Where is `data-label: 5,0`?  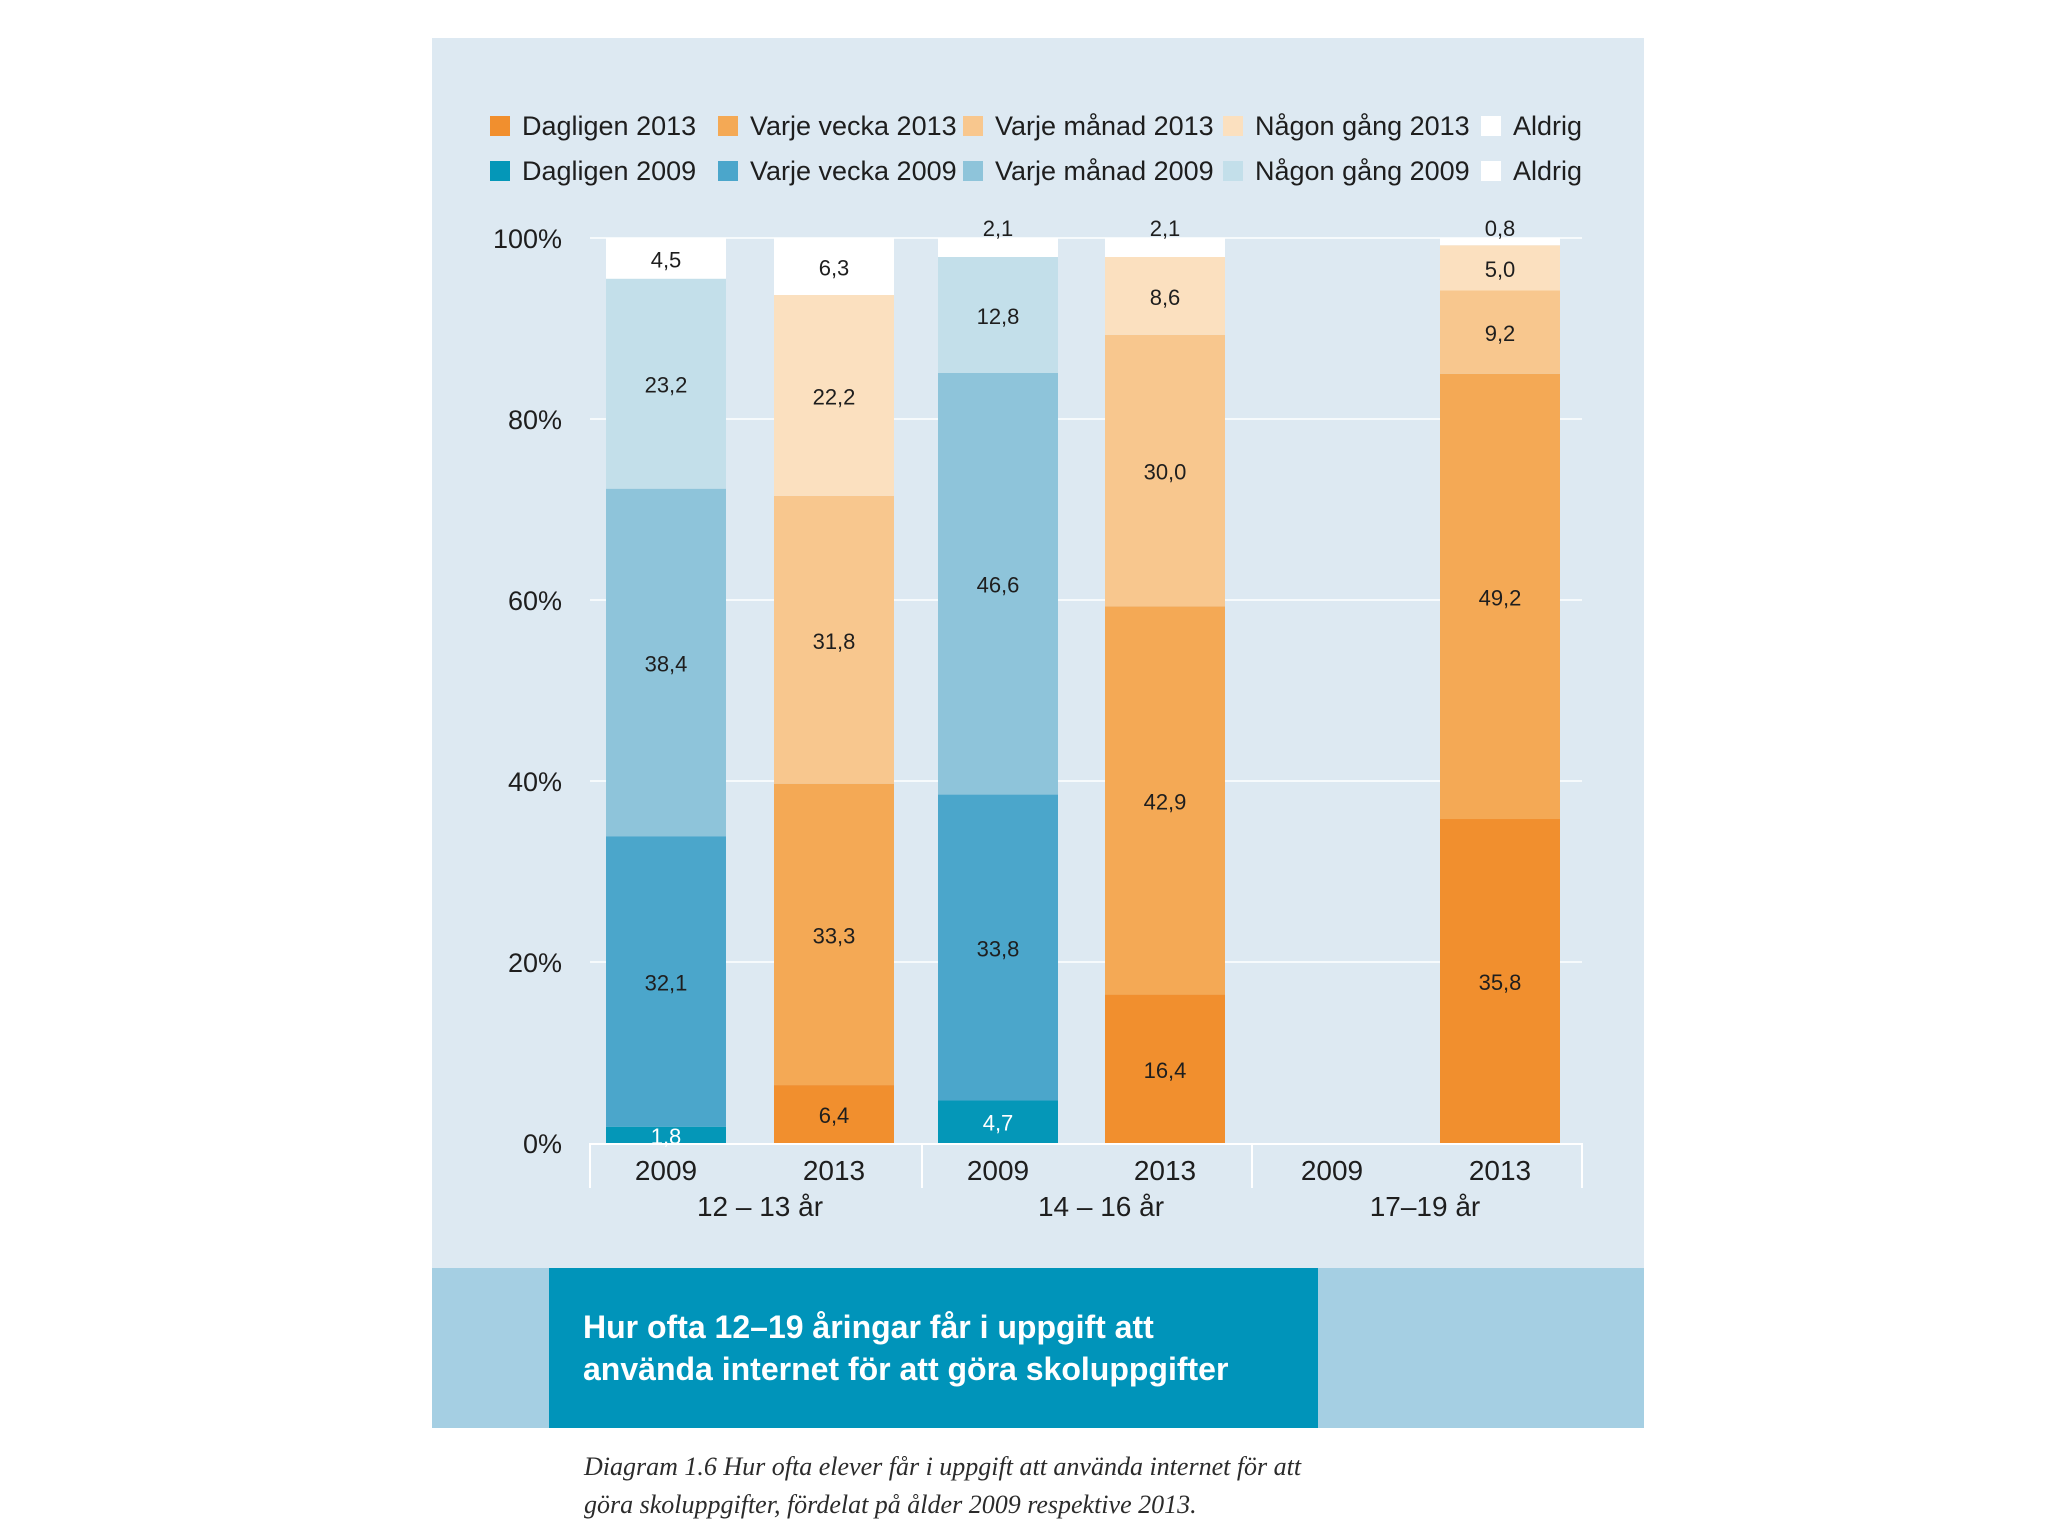 data-label: 5,0 is located at coordinates (1500, 269).